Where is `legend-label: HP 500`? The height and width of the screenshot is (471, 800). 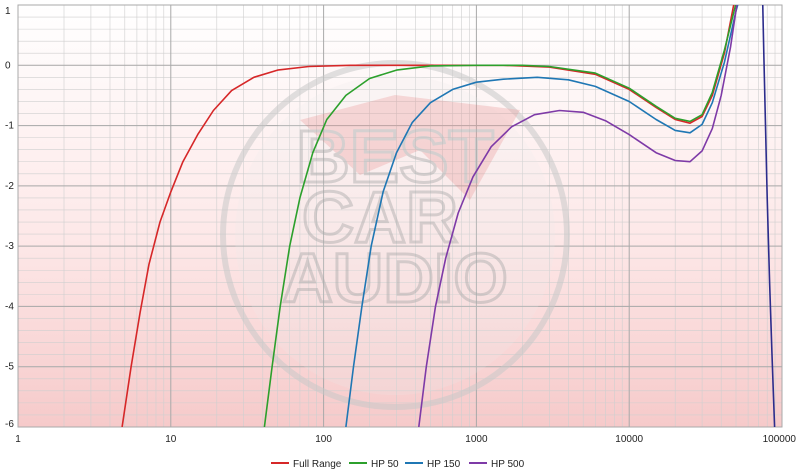 legend-label: HP 500 is located at coordinates (508, 464).